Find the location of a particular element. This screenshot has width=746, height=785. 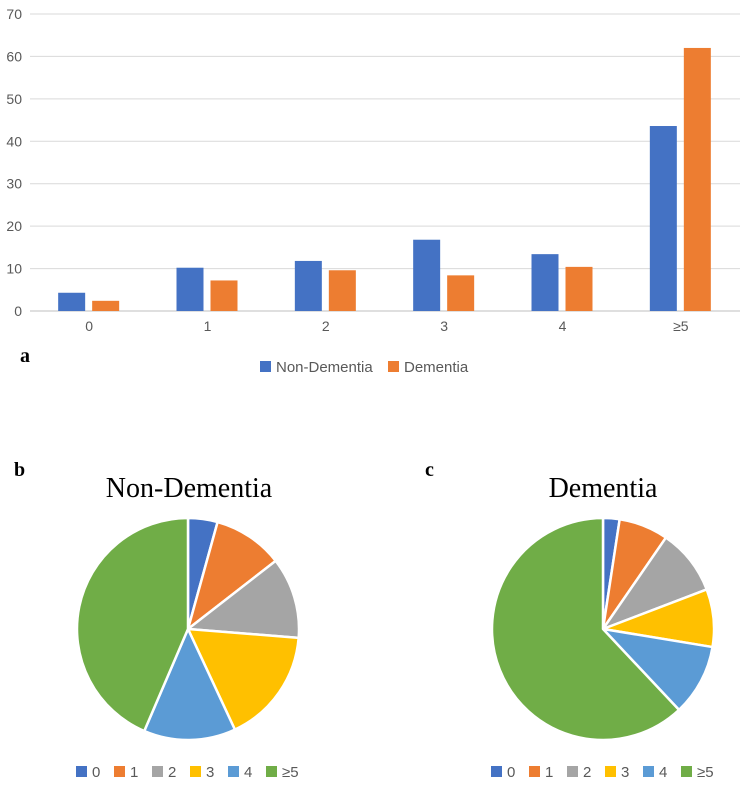

panel-label-a: a is located at coordinates (25, 356).